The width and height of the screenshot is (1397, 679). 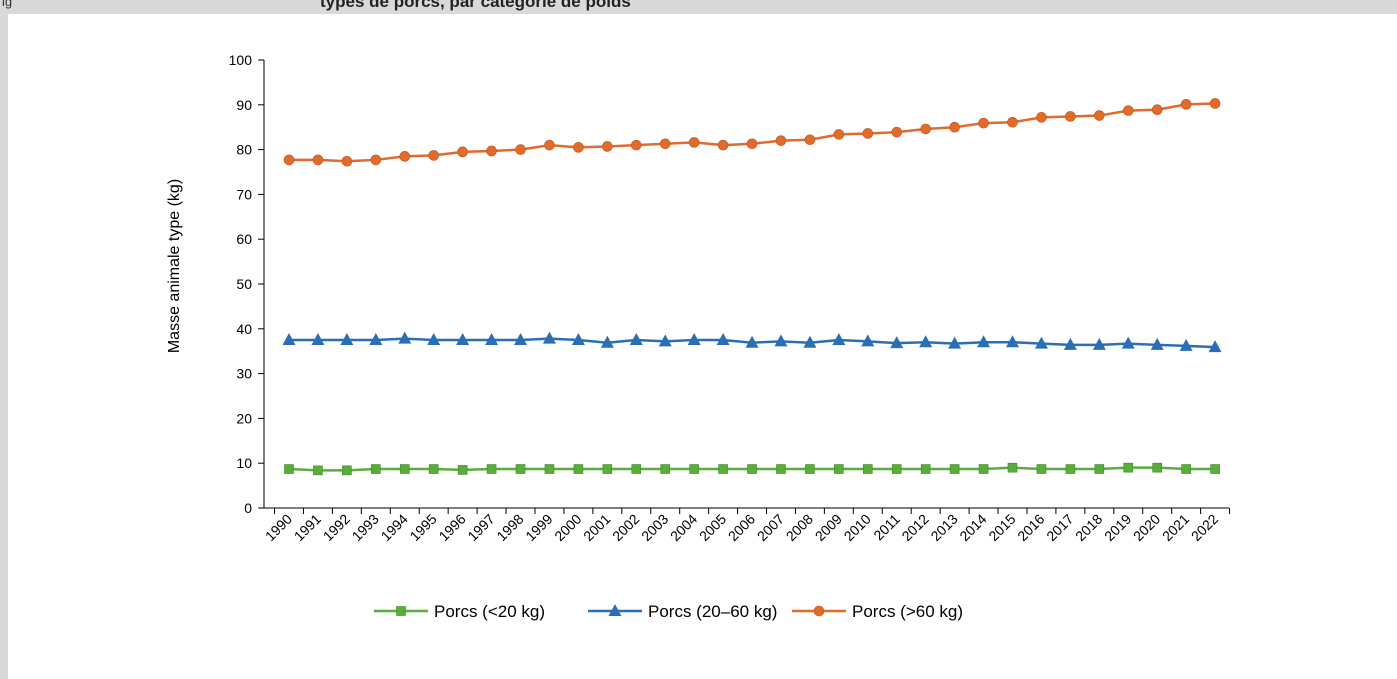 What do you see at coordinates (174, 266) in the screenshot?
I see `y-axis-title: Masse animale type (kg)` at bounding box center [174, 266].